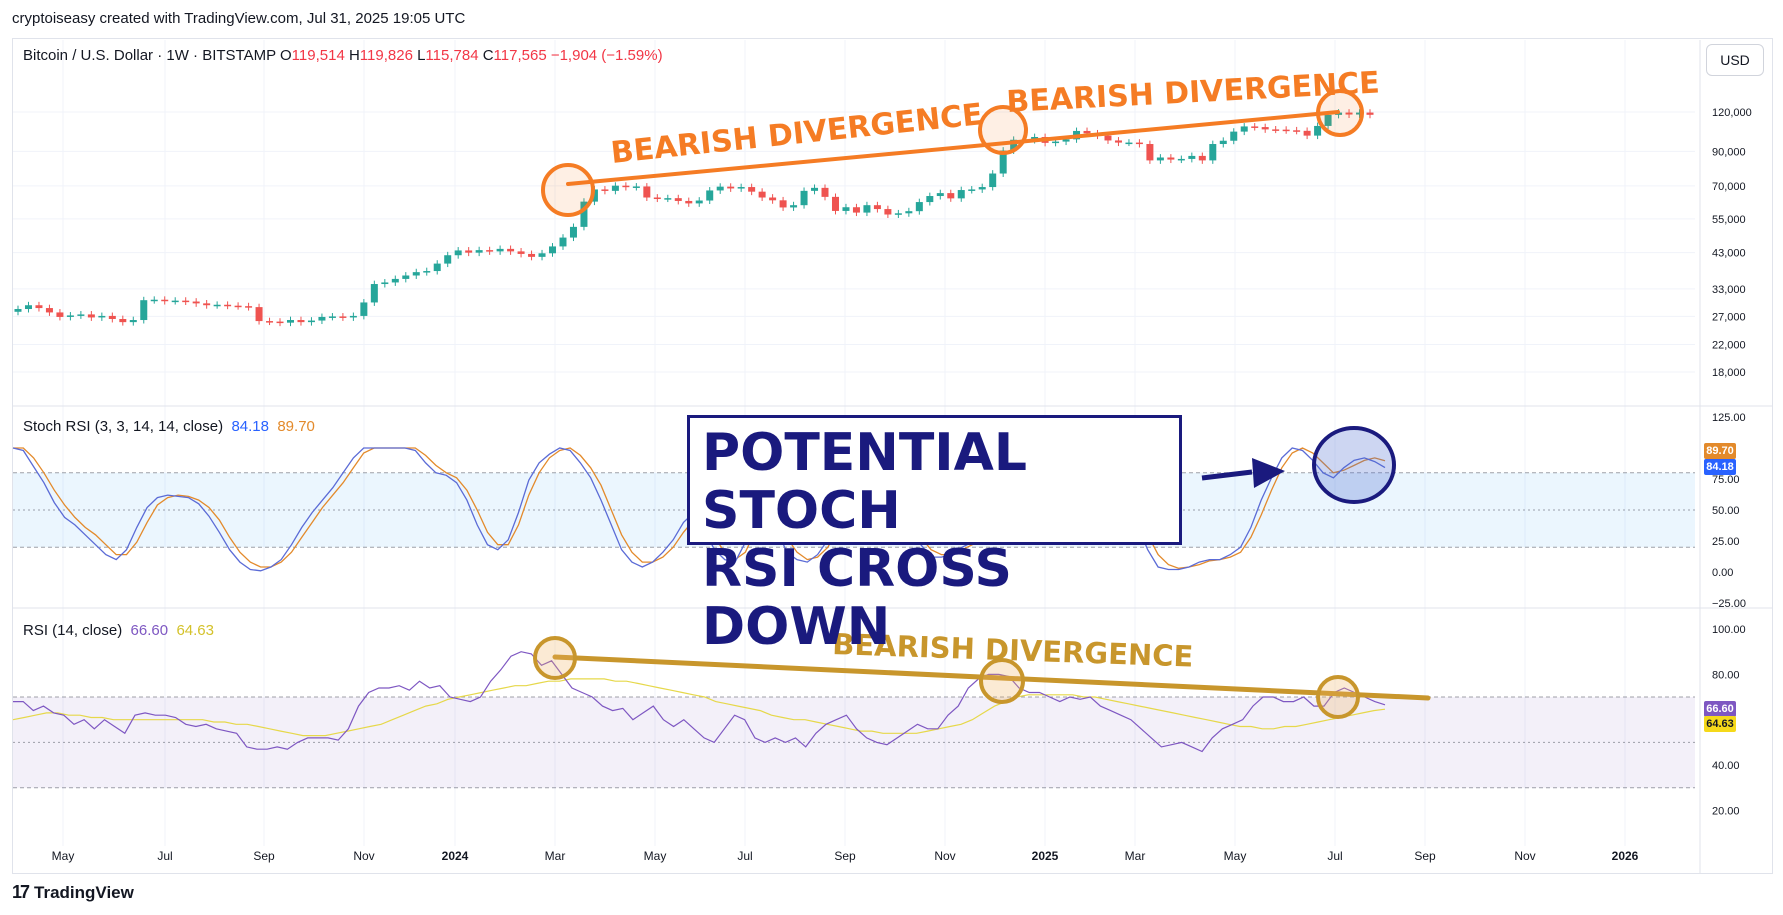  Describe the element at coordinates (455, 856) in the screenshot. I see `x-tick-label: 2024` at that location.